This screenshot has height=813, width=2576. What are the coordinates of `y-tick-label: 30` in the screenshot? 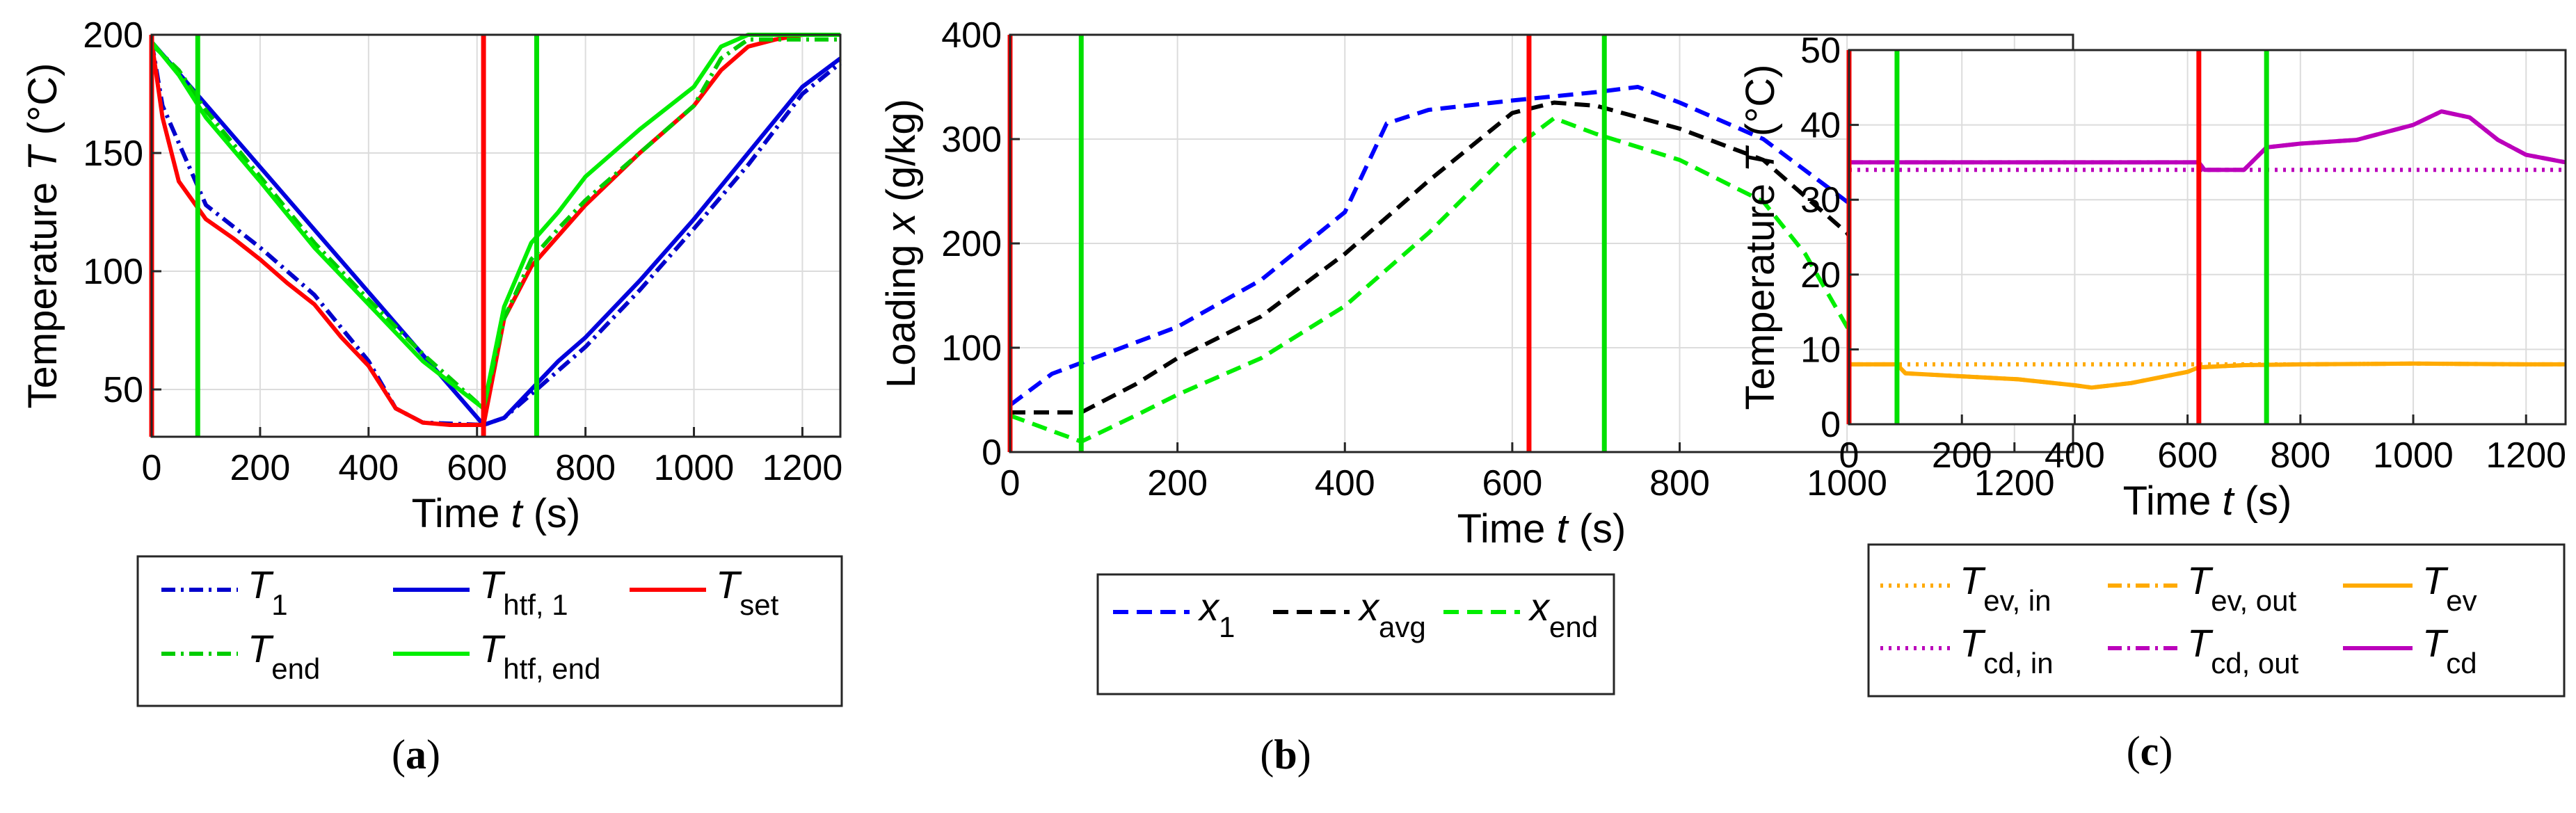 It's located at (1820, 200).